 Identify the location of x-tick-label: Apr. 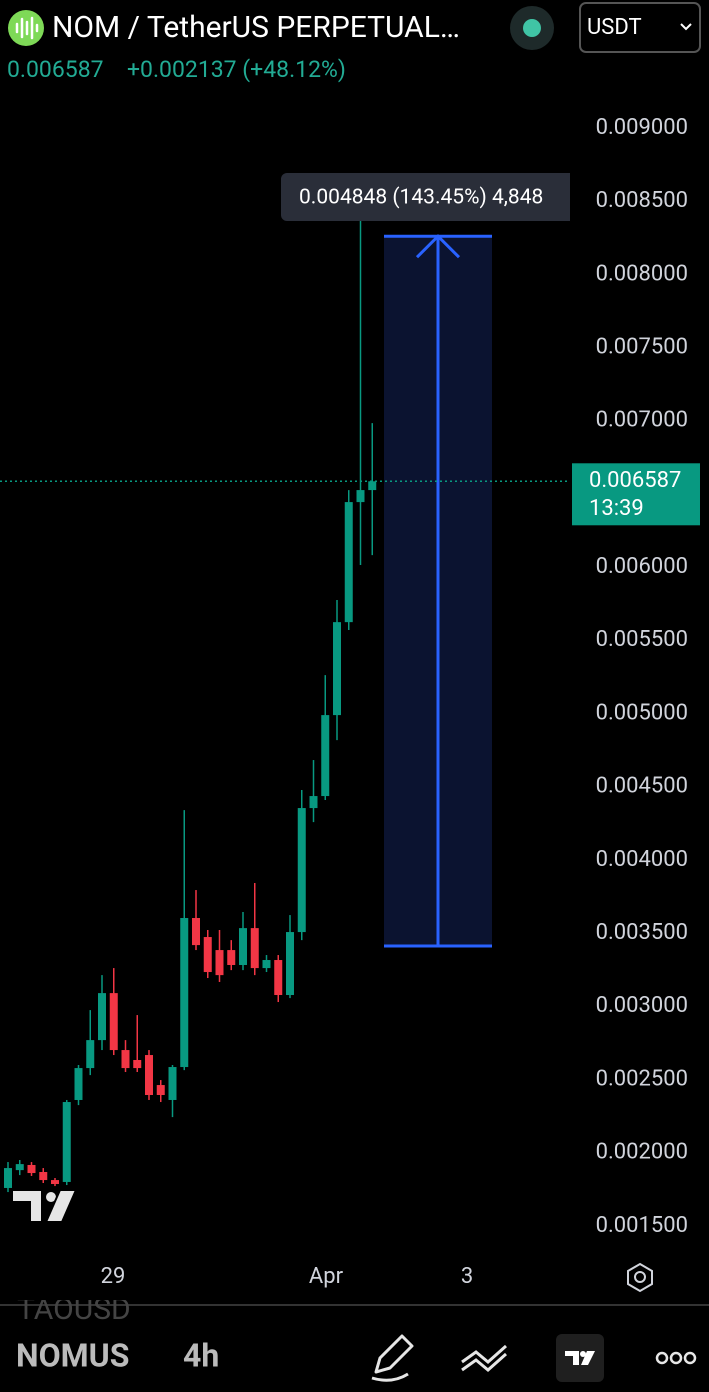
(326, 1276).